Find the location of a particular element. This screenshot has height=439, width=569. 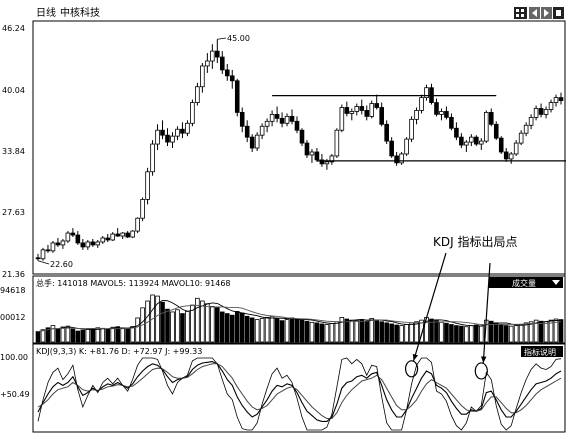

kdj-summary-label: KDJ(9,3,3) K: +81.76 D: +72.97 J: +99.33 is located at coordinates (119, 351).